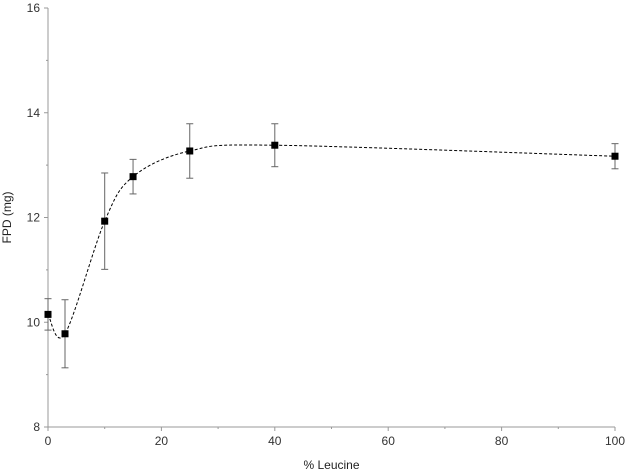 The width and height of the screenshot is (629, 475). I want to click on x-tick-label: 20, so click(162, 441).